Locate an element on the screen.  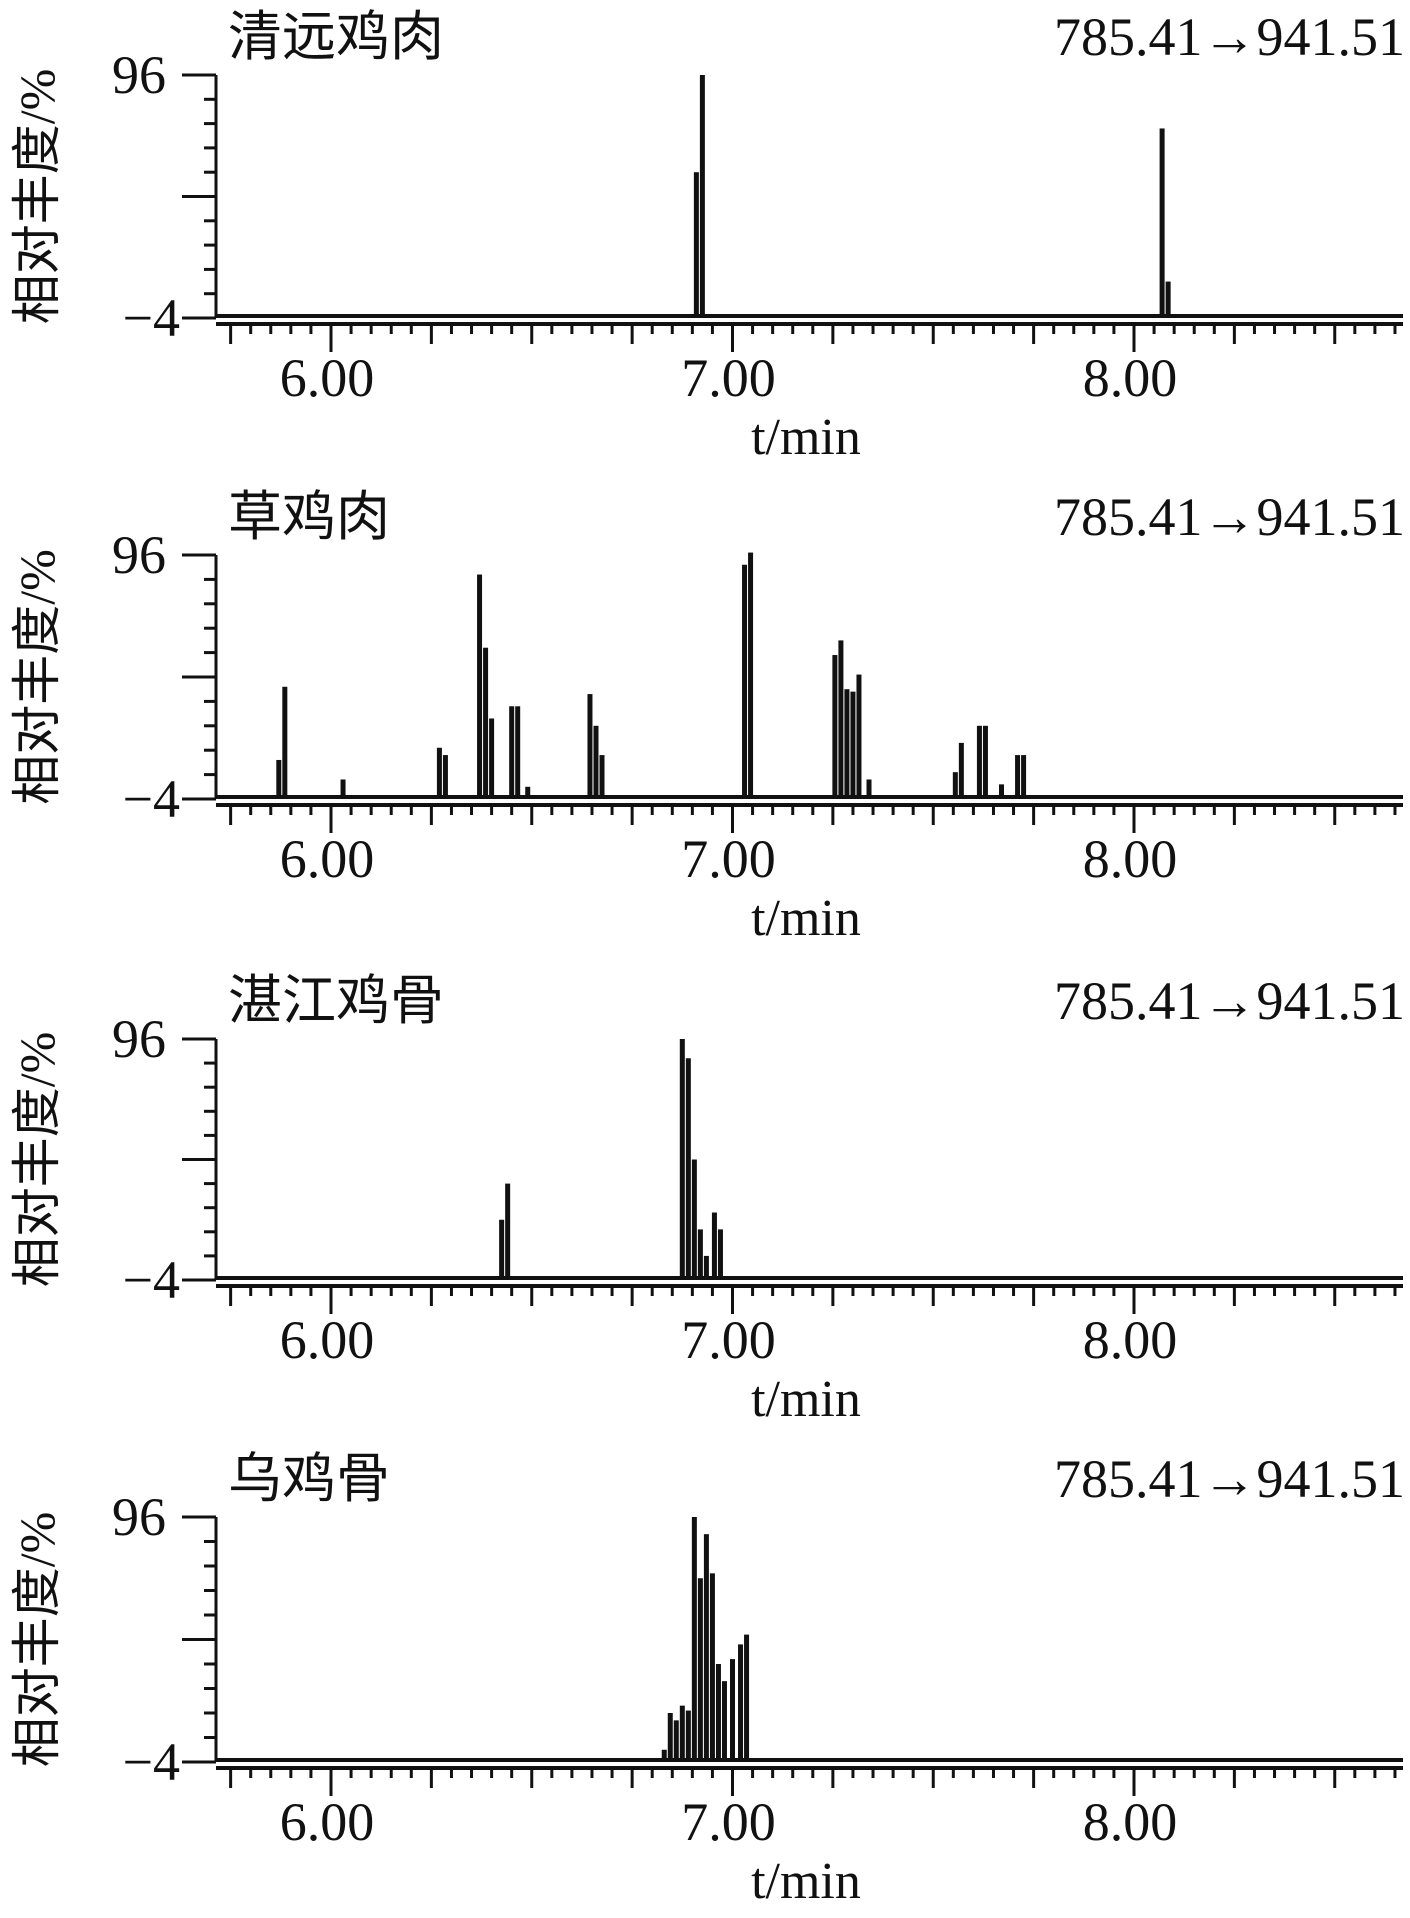
panel-title: 清远鸡肉 is located at coordinates (336, 37).